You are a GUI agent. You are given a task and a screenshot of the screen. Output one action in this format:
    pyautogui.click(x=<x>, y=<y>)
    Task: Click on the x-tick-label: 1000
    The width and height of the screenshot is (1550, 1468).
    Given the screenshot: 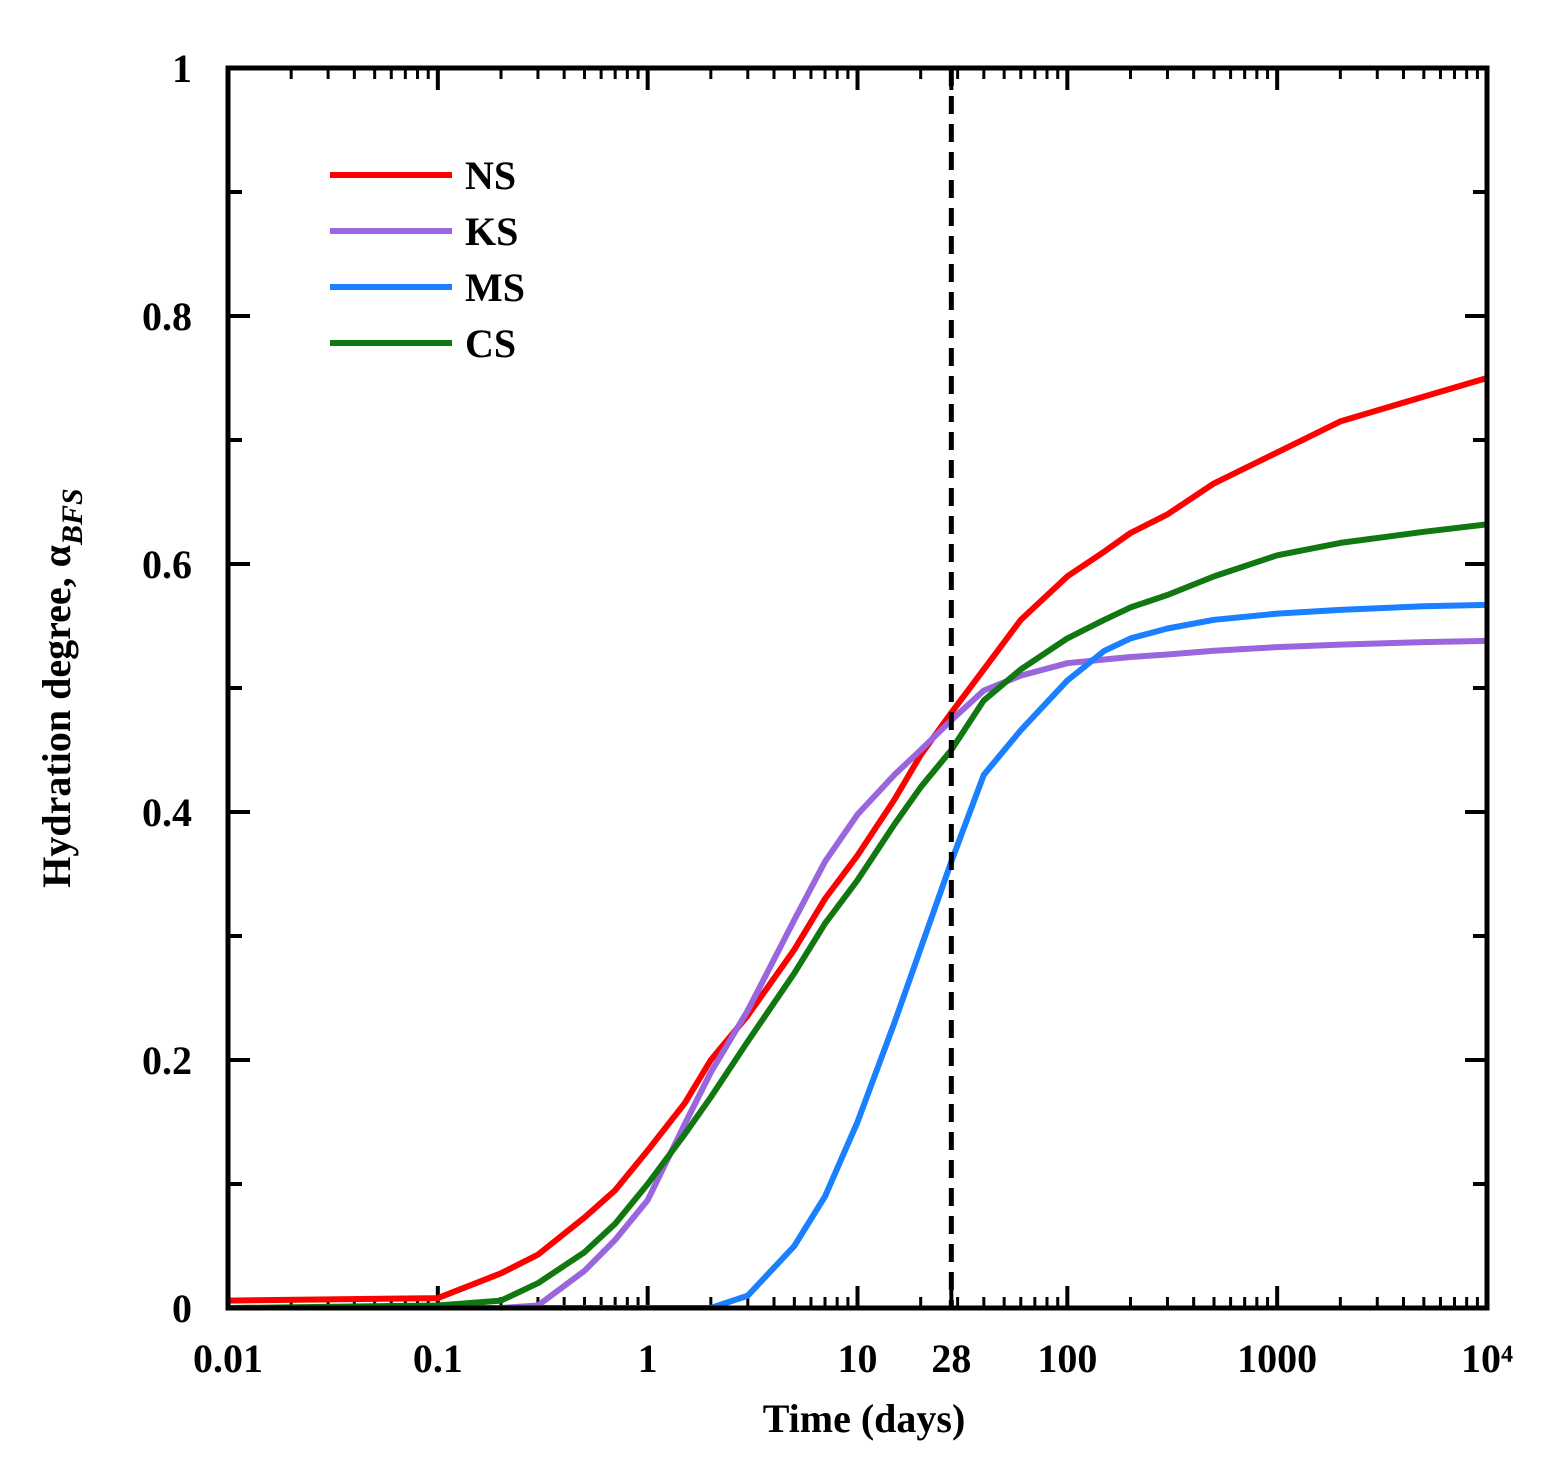 What is the action you would take?
    pyautogui.click(x=1277, y=1358)
    